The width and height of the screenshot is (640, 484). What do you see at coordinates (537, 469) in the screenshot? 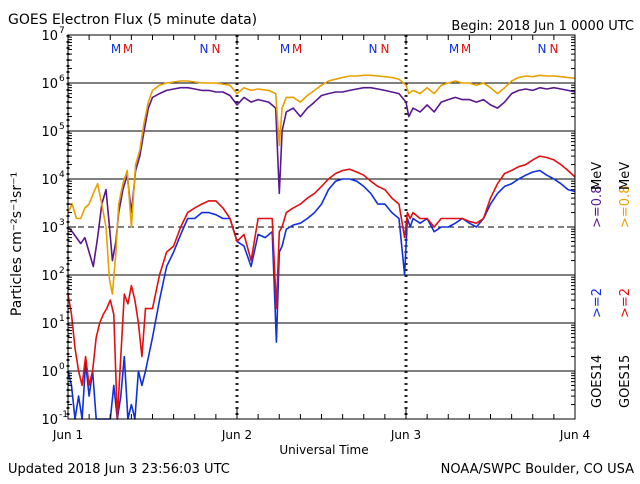
I see `credit: NOAA/SWPC Boulder, CO USA` at bounding box center [537, 469].